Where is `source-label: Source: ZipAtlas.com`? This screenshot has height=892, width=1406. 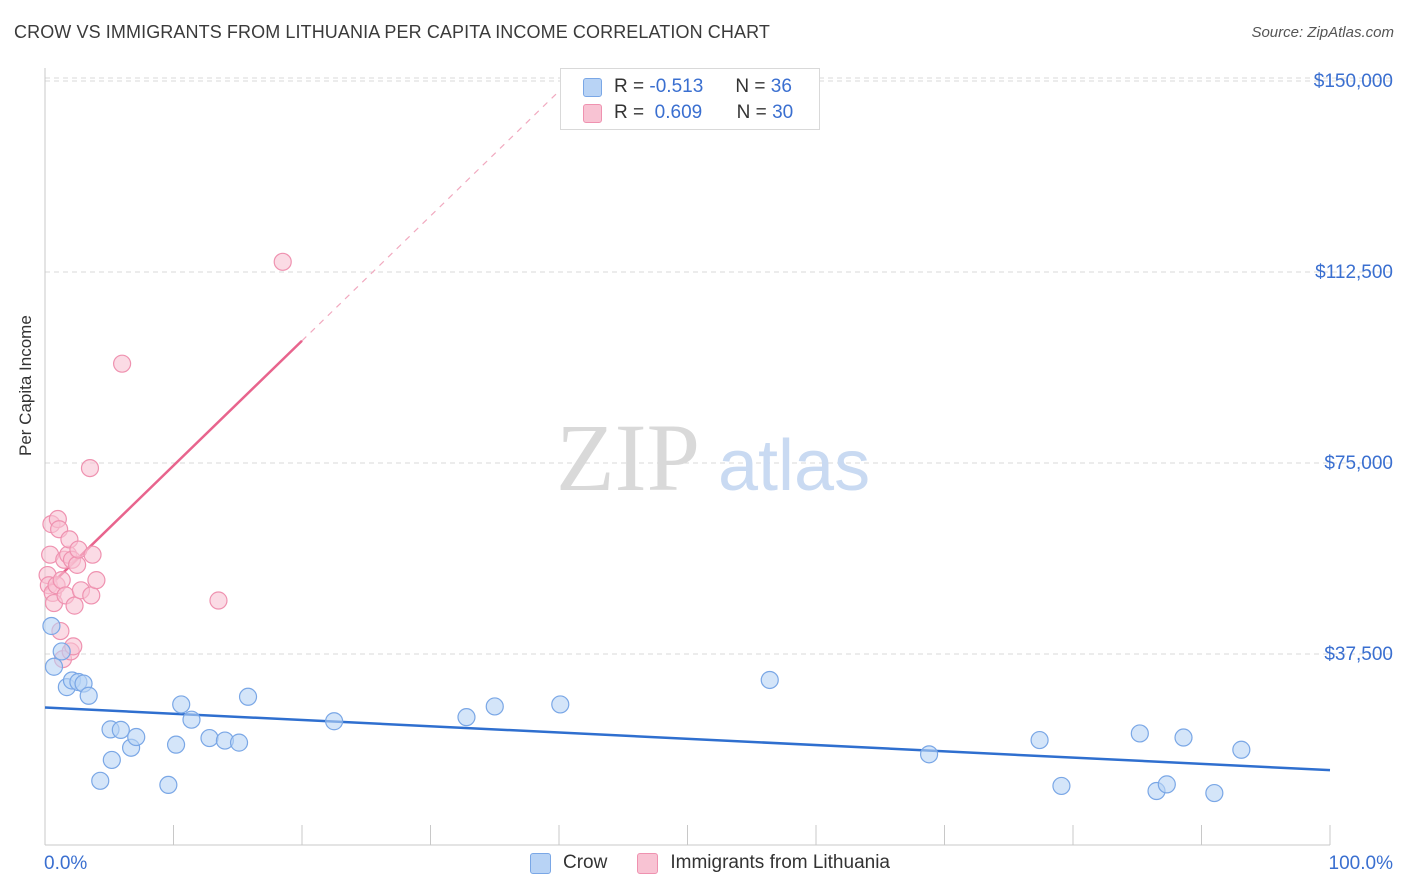 source-label: Source: ZipAtlas.com is located at coordinates (1322, 32).